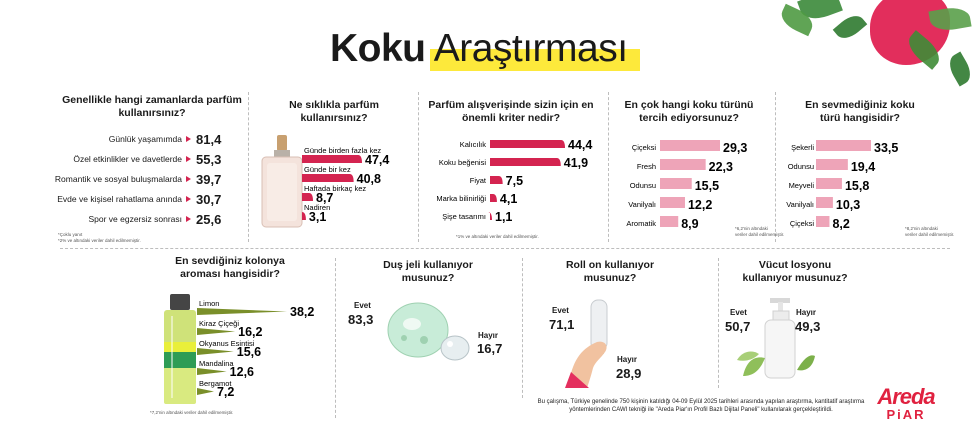  What do you see at coordinates (886, 148) in the screenshot?
I see `bar-value: 33,5` at bounding box center [886, 148].